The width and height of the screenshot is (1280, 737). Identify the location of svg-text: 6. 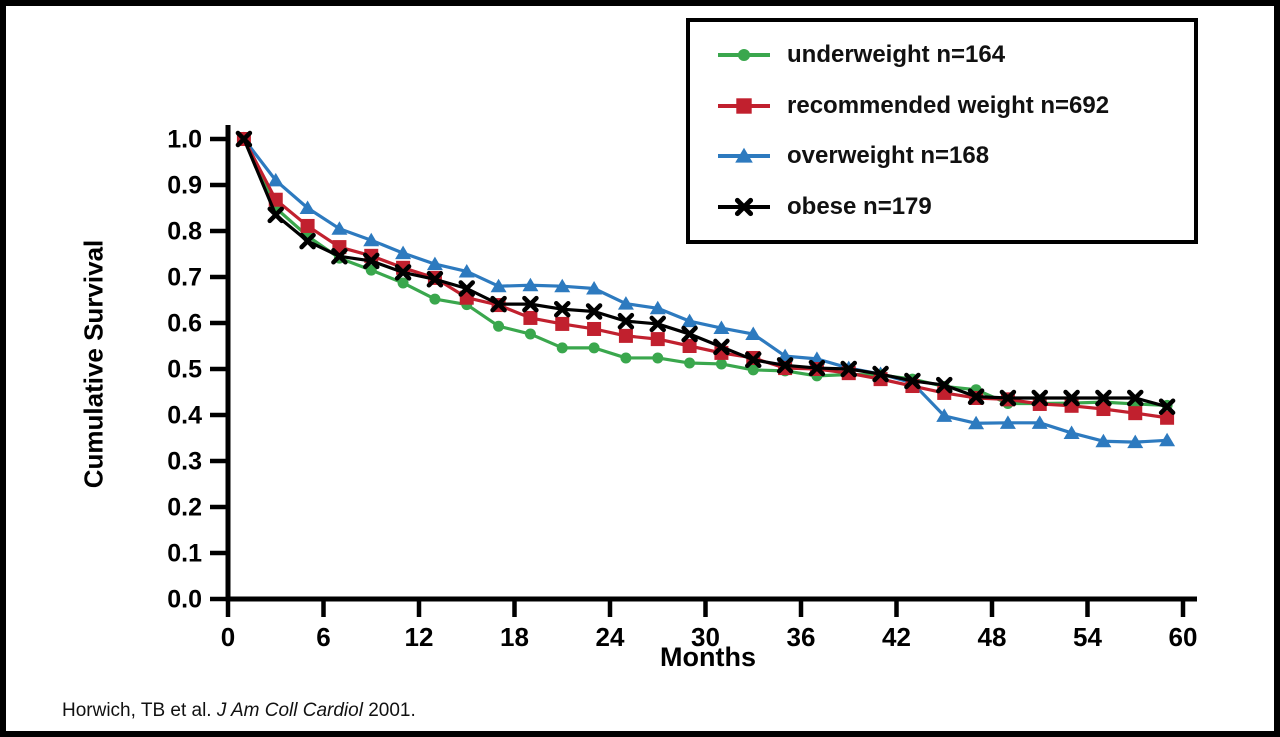
(323, 637).